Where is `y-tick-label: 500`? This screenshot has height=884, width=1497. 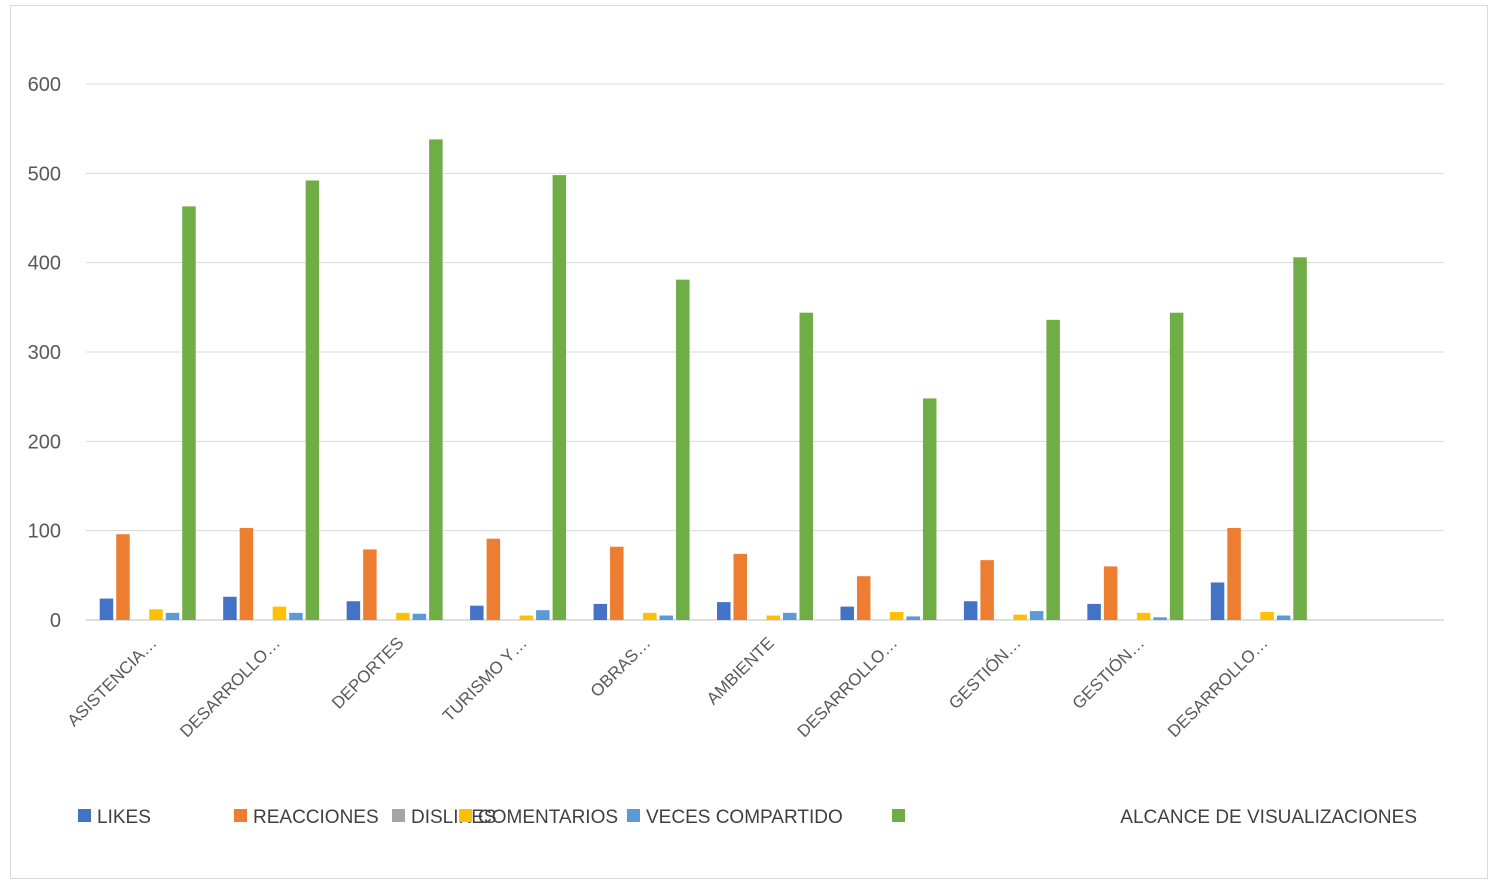 y-tick-label: 500 is located at coordinates (44, 174).